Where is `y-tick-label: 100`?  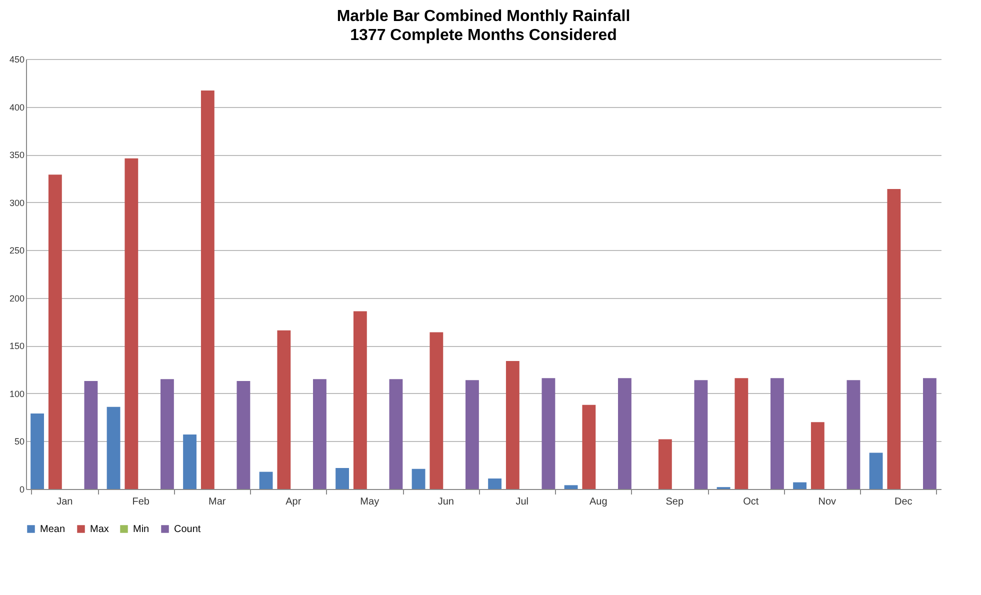 y-tick-label: 100 is located at coordinates (16, 393).